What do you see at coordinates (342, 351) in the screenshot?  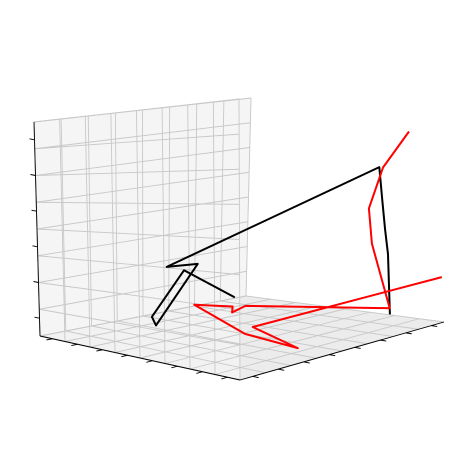 I see `x-axis-line` at bounding box center [342, 351].